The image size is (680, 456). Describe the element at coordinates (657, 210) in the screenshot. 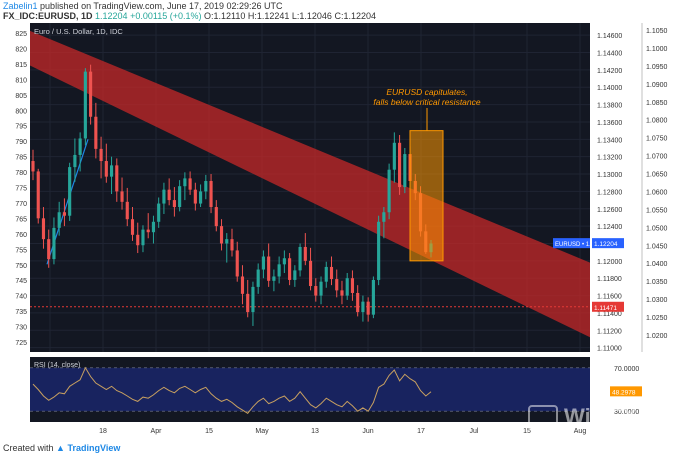

I see `far-right-axis-tick: 1.0550` at that location.